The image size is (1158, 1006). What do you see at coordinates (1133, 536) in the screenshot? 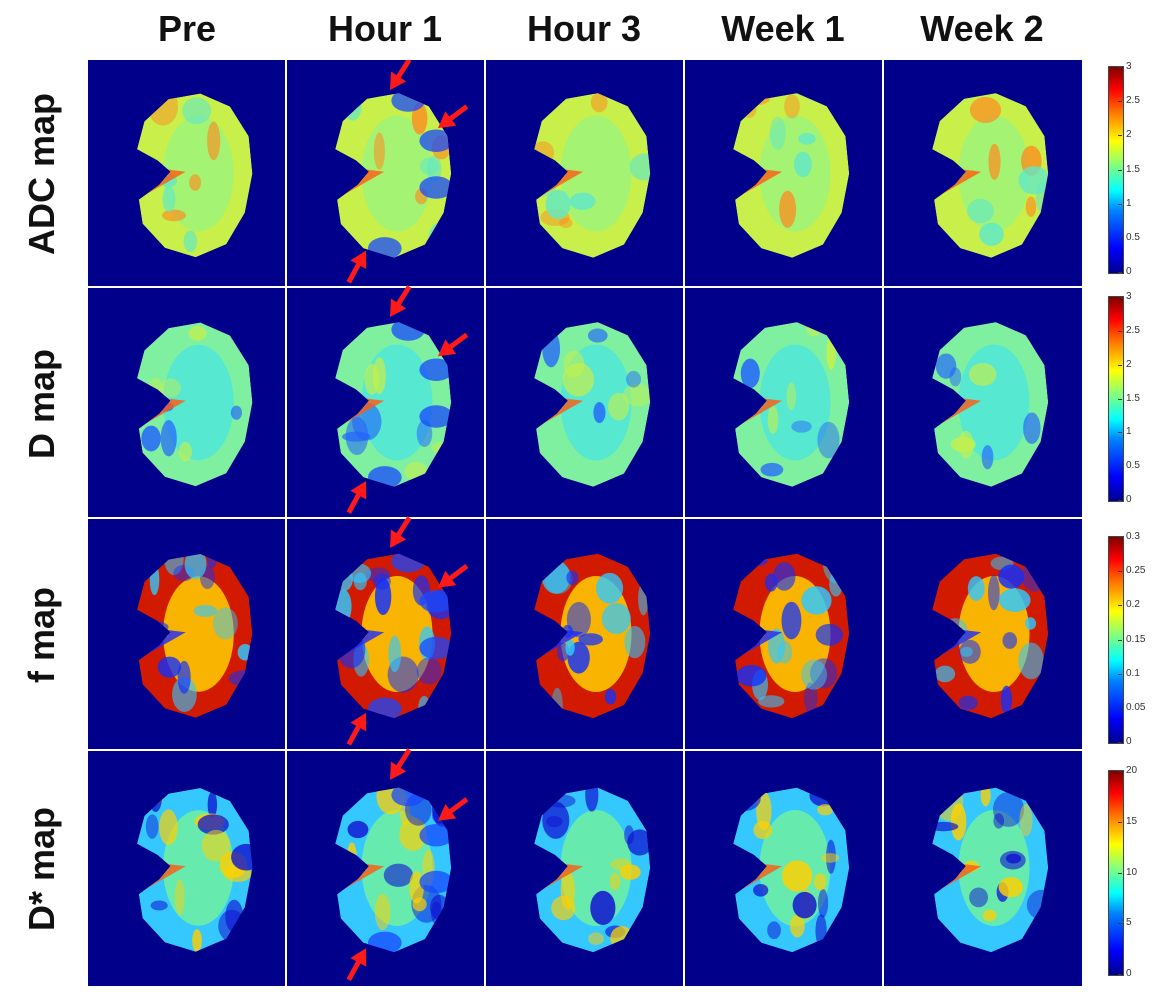
I see `colorbar-tick-label: 0.3` at bounding box center [1133, 536].